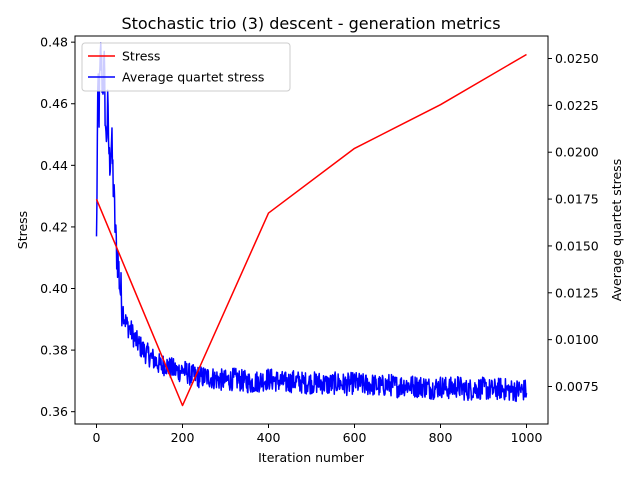  I want to click on y-axis-left: 0.36 0.38 0.40 0.42 0.44 0.46 0.48, so click(57, 227).